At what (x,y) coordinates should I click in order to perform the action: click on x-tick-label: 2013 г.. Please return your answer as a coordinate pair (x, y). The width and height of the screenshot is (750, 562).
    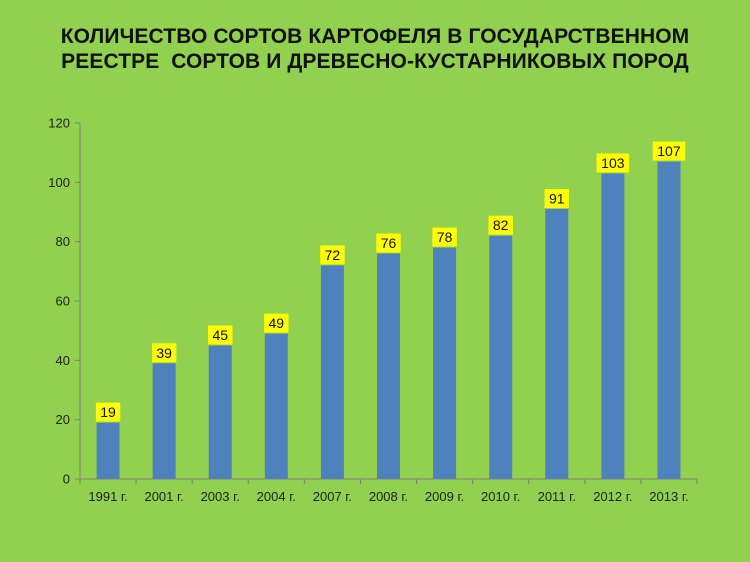
    Looking at the image, I should click on (668, 496).